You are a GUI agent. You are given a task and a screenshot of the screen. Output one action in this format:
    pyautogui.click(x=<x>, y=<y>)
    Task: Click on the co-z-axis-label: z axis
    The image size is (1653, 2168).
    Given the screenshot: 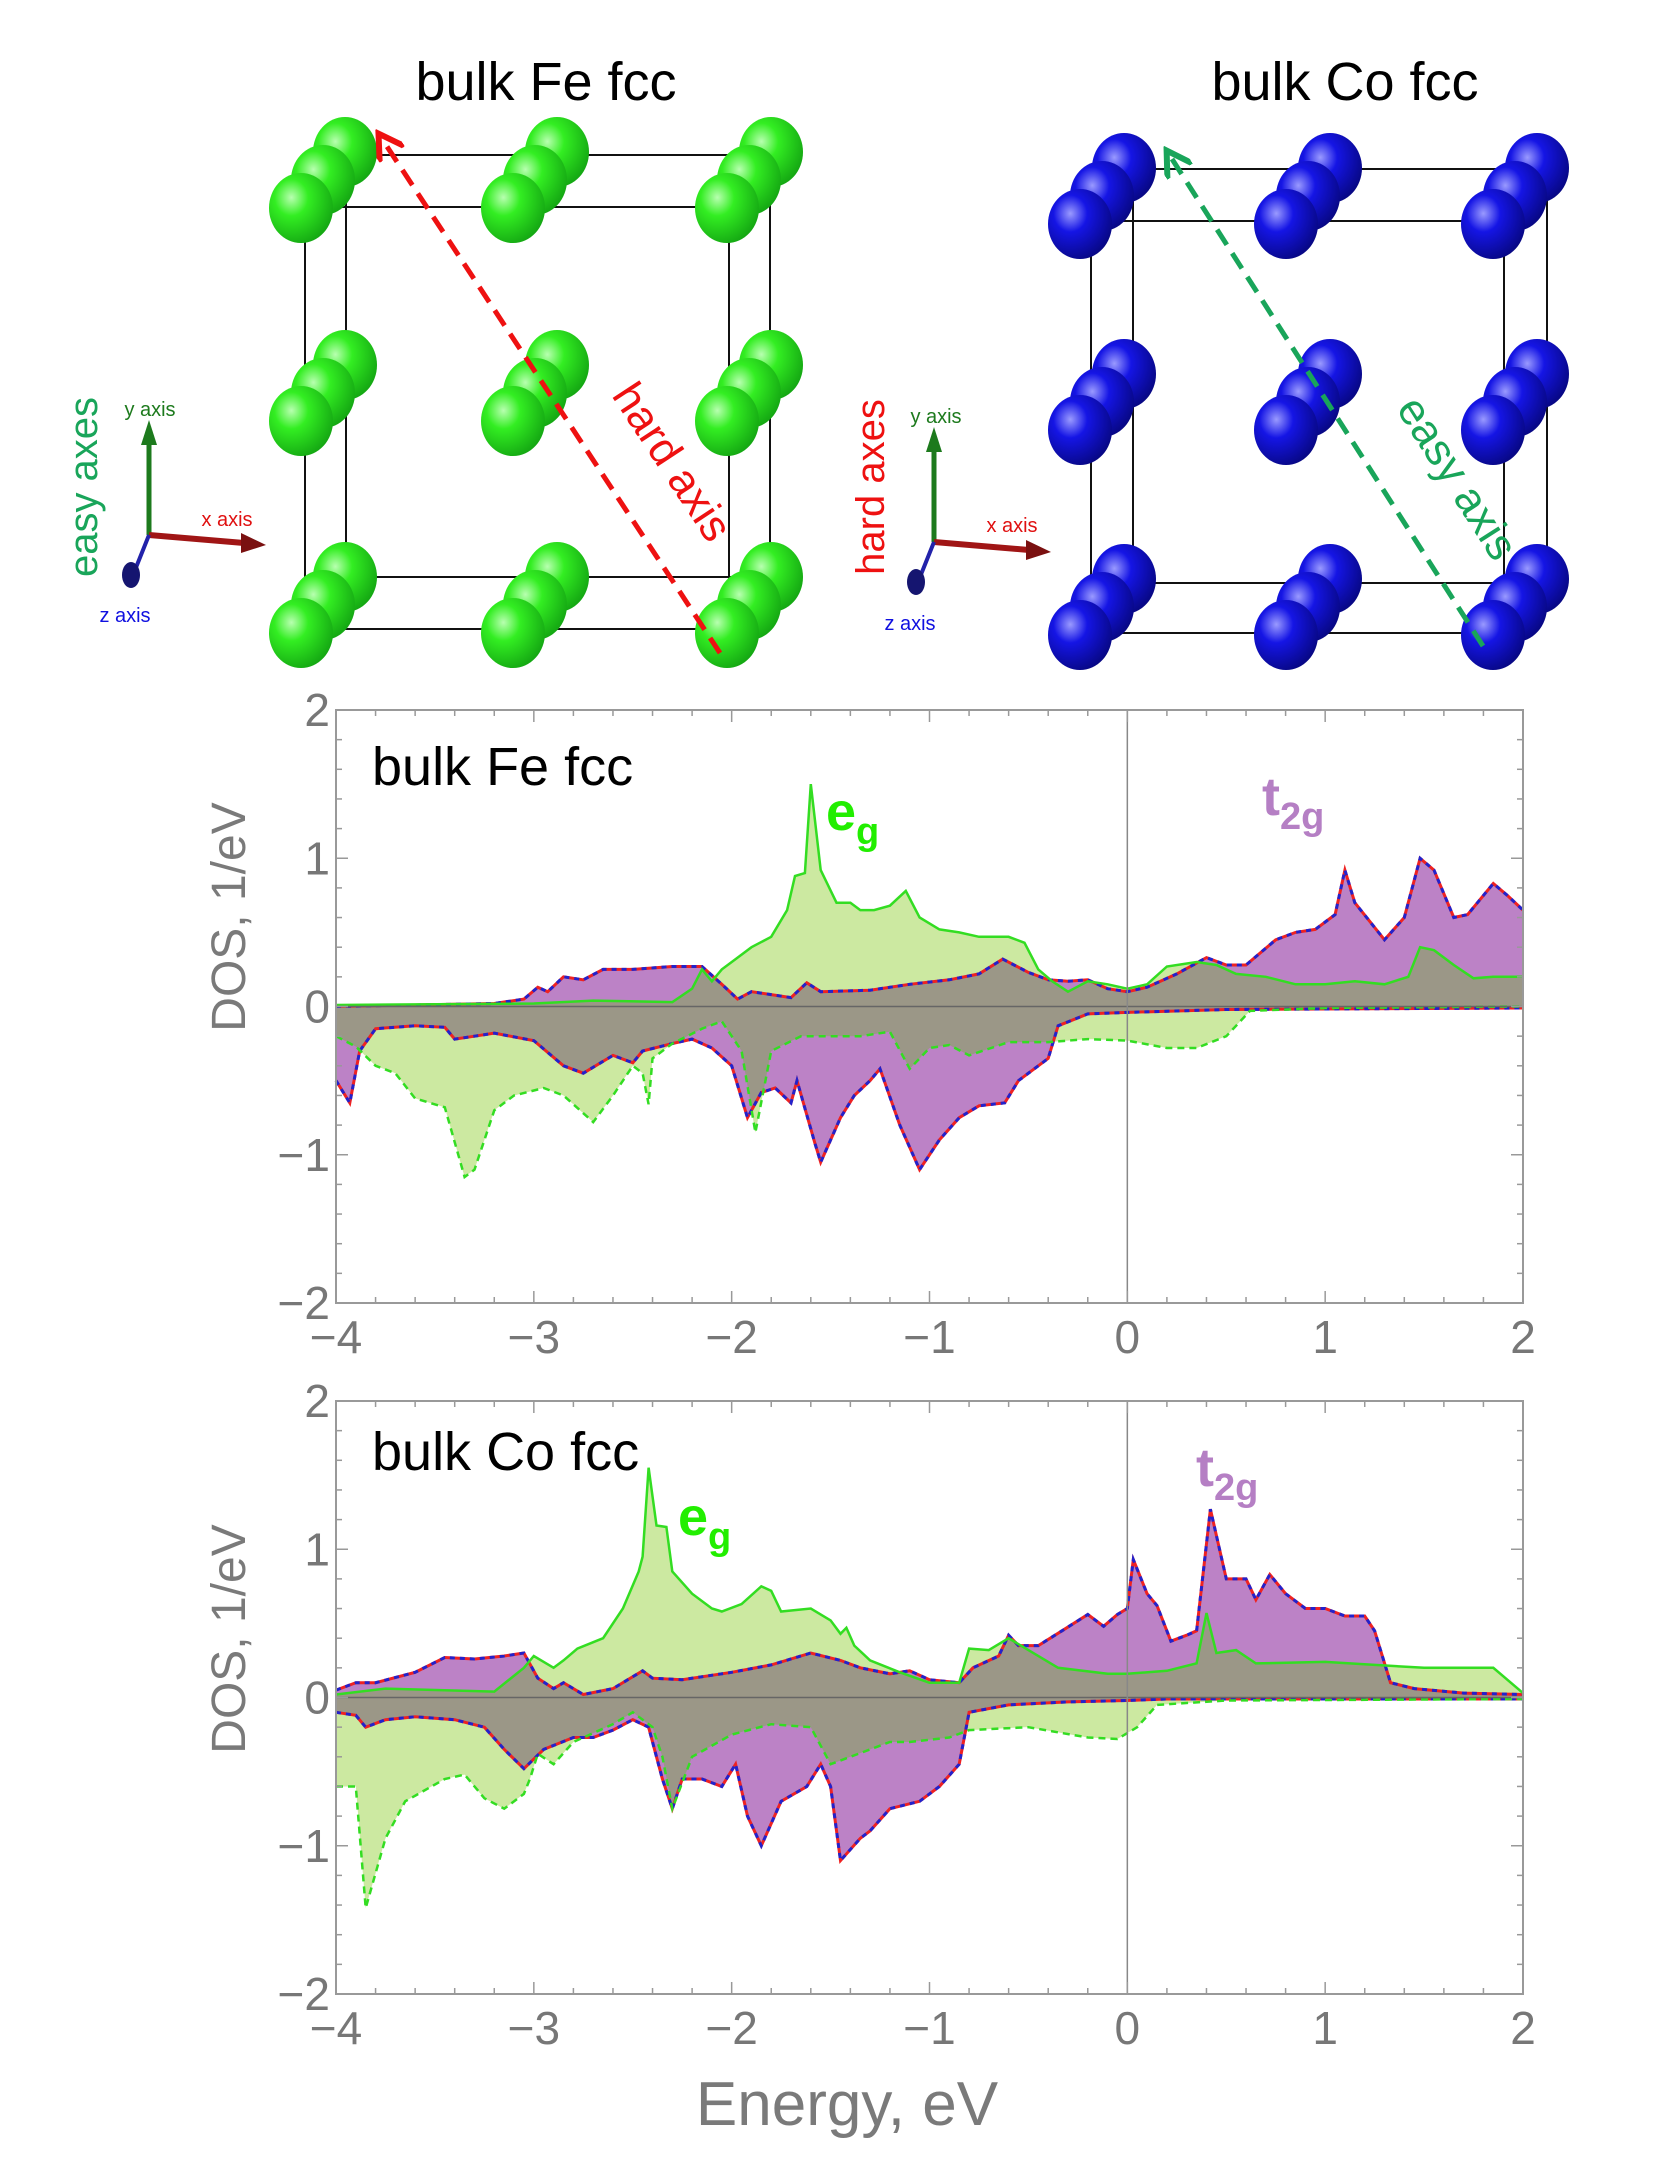 What is the action you would take?
    pyautogui.click(x=909, y=624)
    